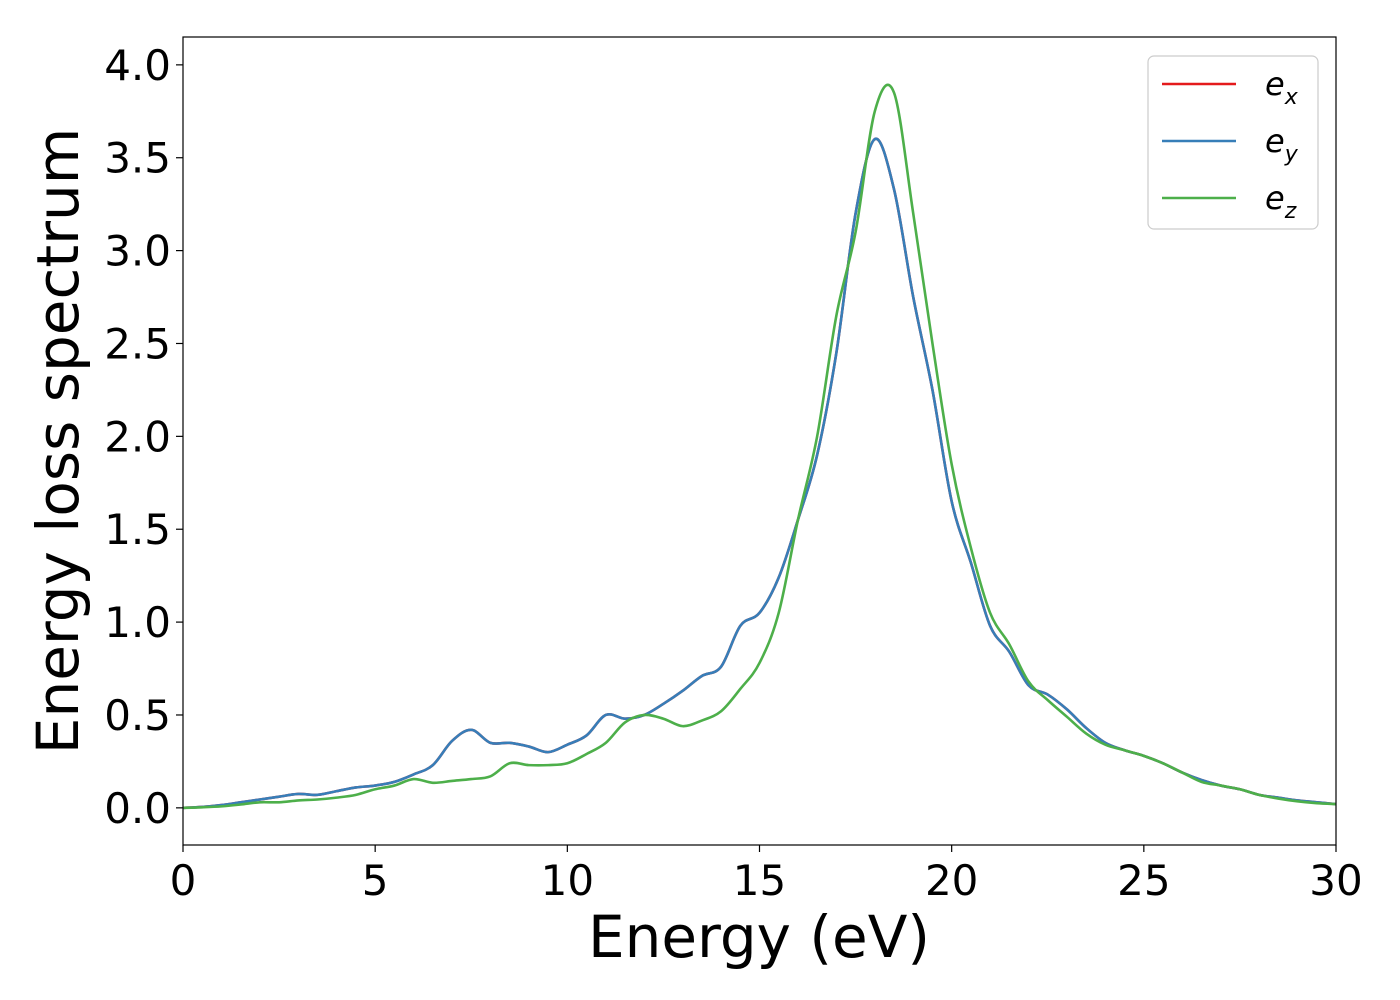 This screenshot has width=1400, height=1000. I want to click on x-axis-label: Energy (eV), so click(759, 937).